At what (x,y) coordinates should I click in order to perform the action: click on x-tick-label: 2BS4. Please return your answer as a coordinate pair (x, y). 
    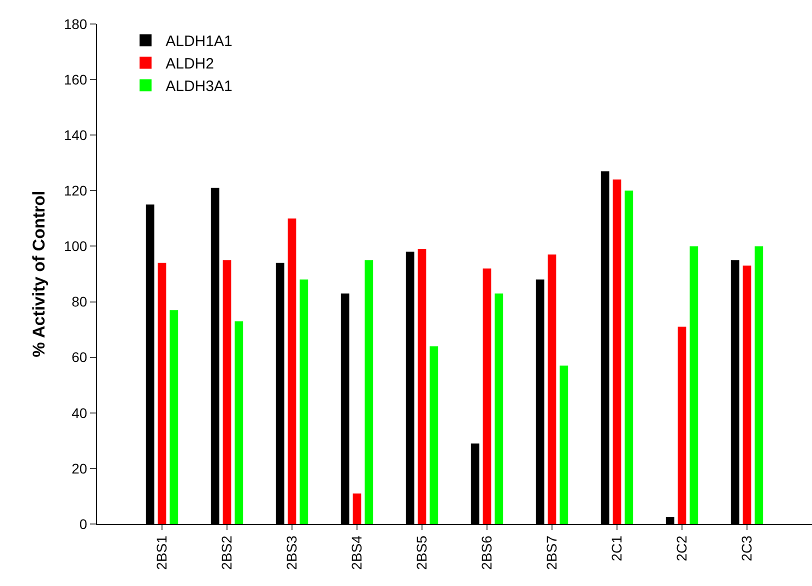
    Looking at the image, I should click on (356, 552).